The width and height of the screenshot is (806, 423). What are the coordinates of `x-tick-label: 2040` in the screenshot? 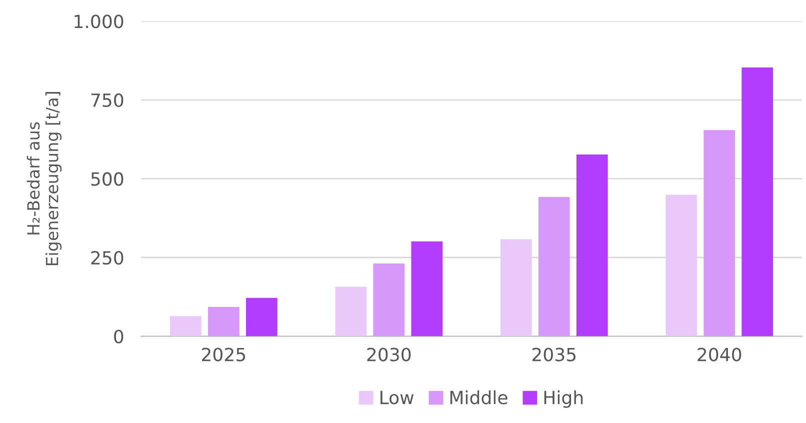 It's located at (720, 355).